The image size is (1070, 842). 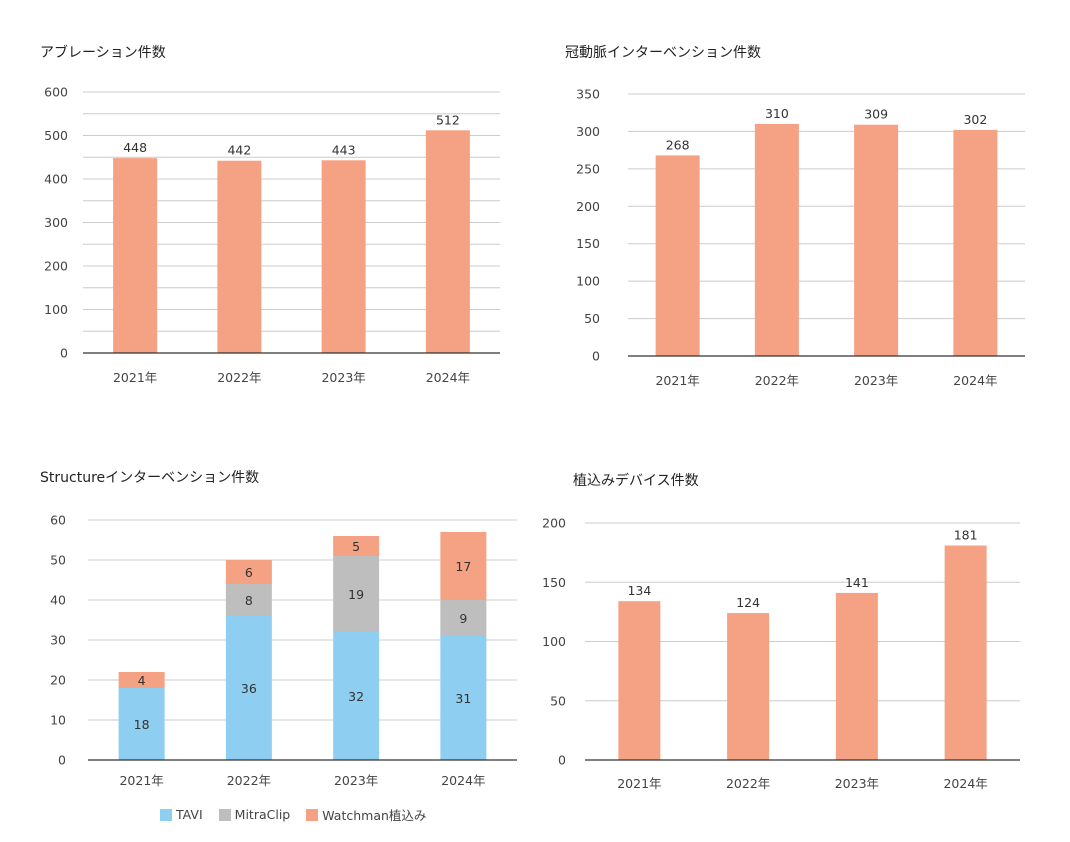 I want to click on legend-label-watchman: Watchman植込み, so click(x=374, y=815).